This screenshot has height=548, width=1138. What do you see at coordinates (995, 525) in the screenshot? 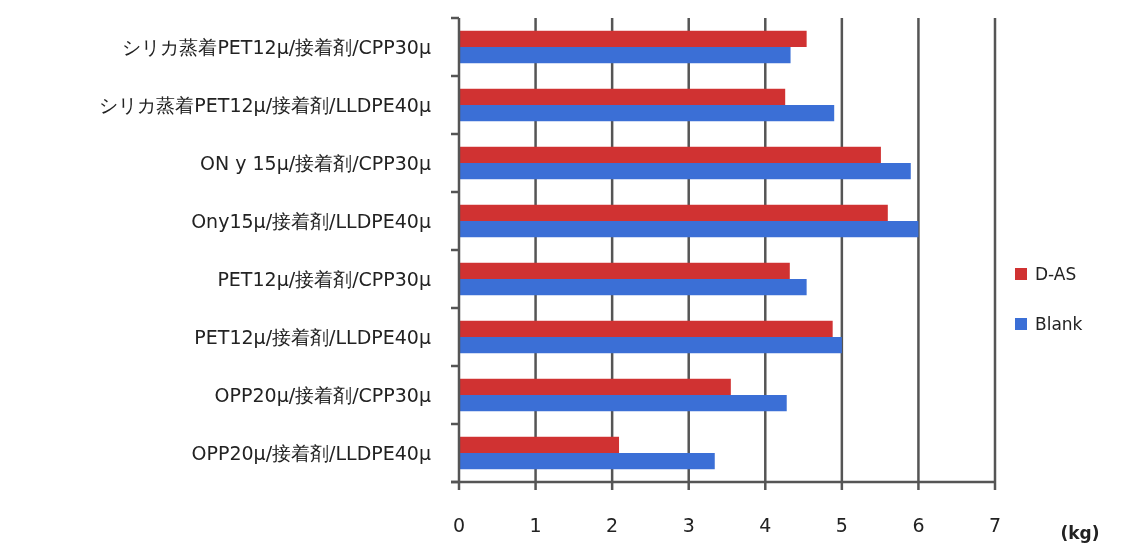
I see `x-tick-label: 7` at bounding box center [995, 525].